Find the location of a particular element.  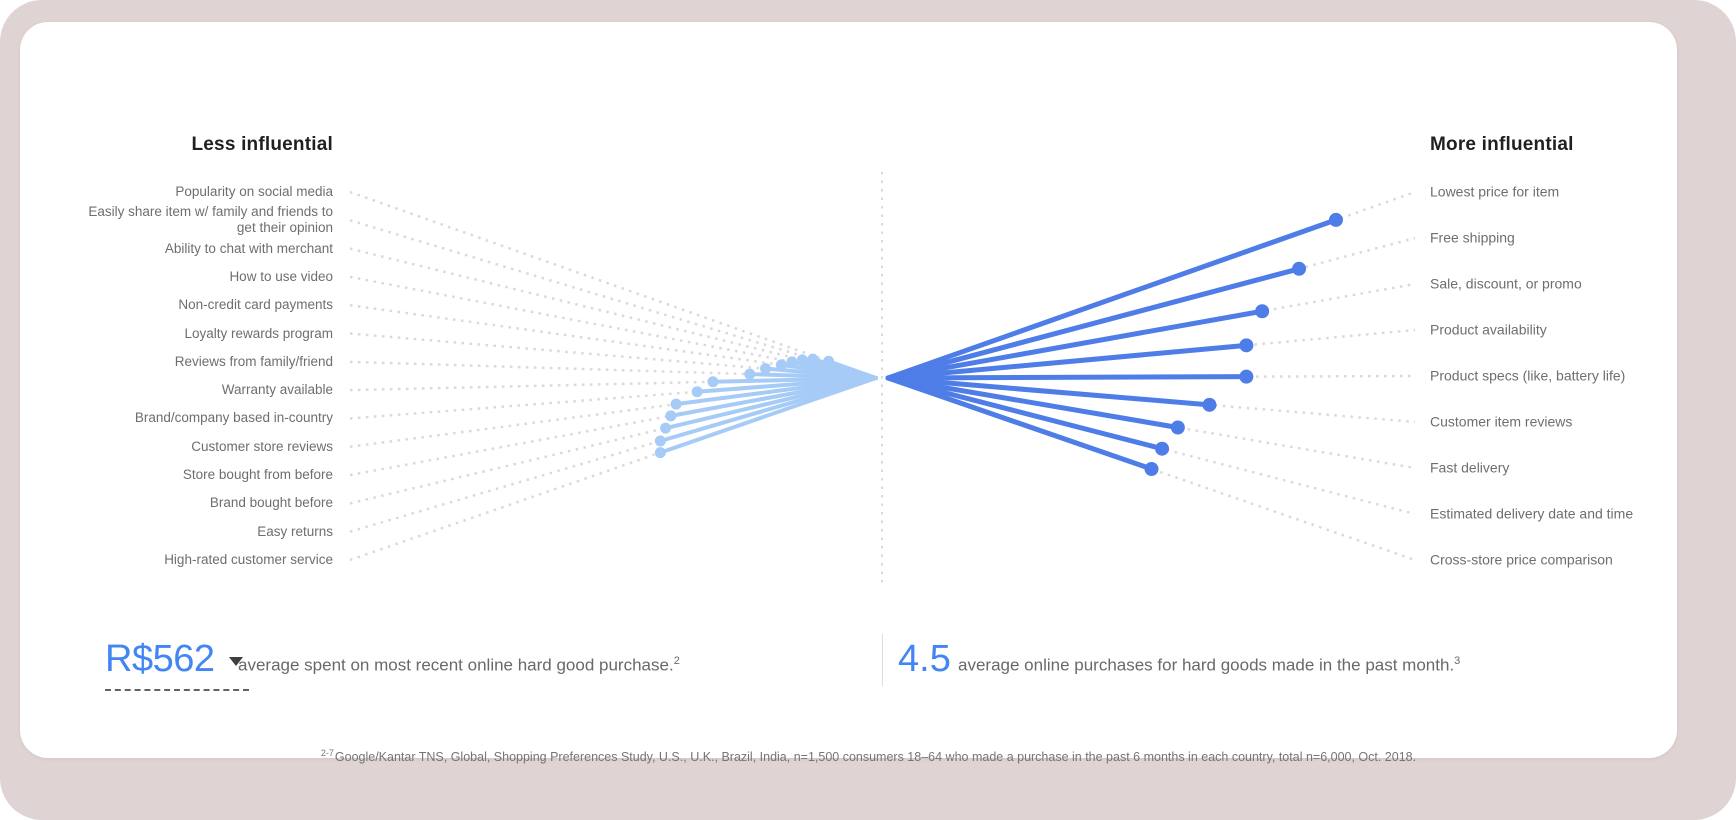

right-label-row: Estimated delivery date and time is located at coordinates (1532, 513).